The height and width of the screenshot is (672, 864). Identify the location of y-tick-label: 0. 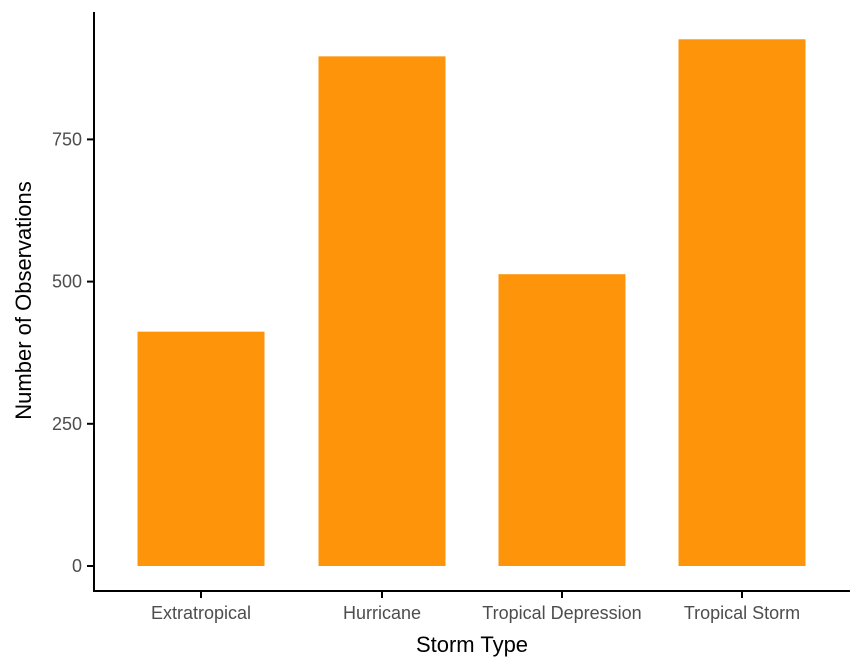
(77, 566).